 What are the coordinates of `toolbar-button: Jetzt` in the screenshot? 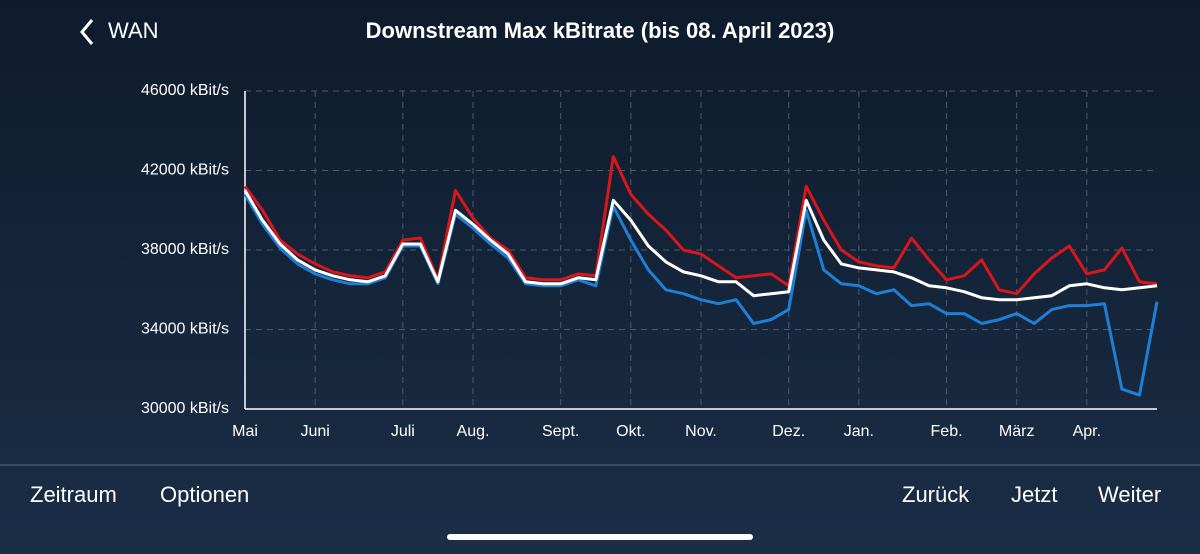 It's located at (1034, 494).